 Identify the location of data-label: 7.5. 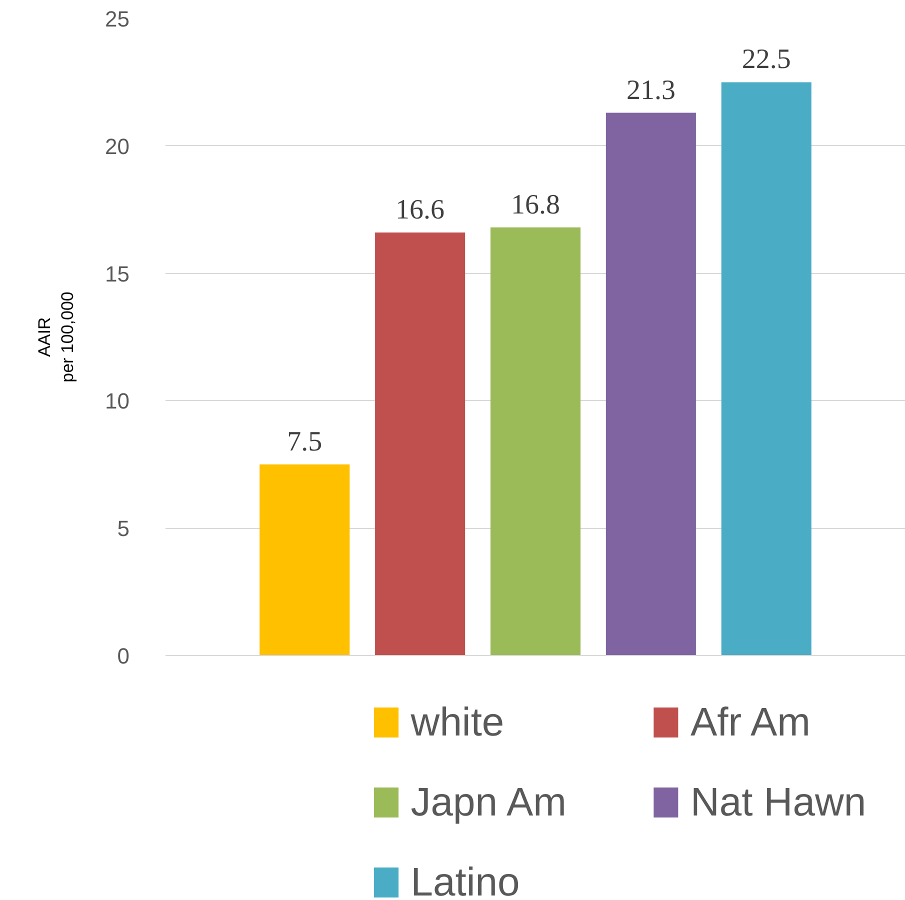
(304, 442).